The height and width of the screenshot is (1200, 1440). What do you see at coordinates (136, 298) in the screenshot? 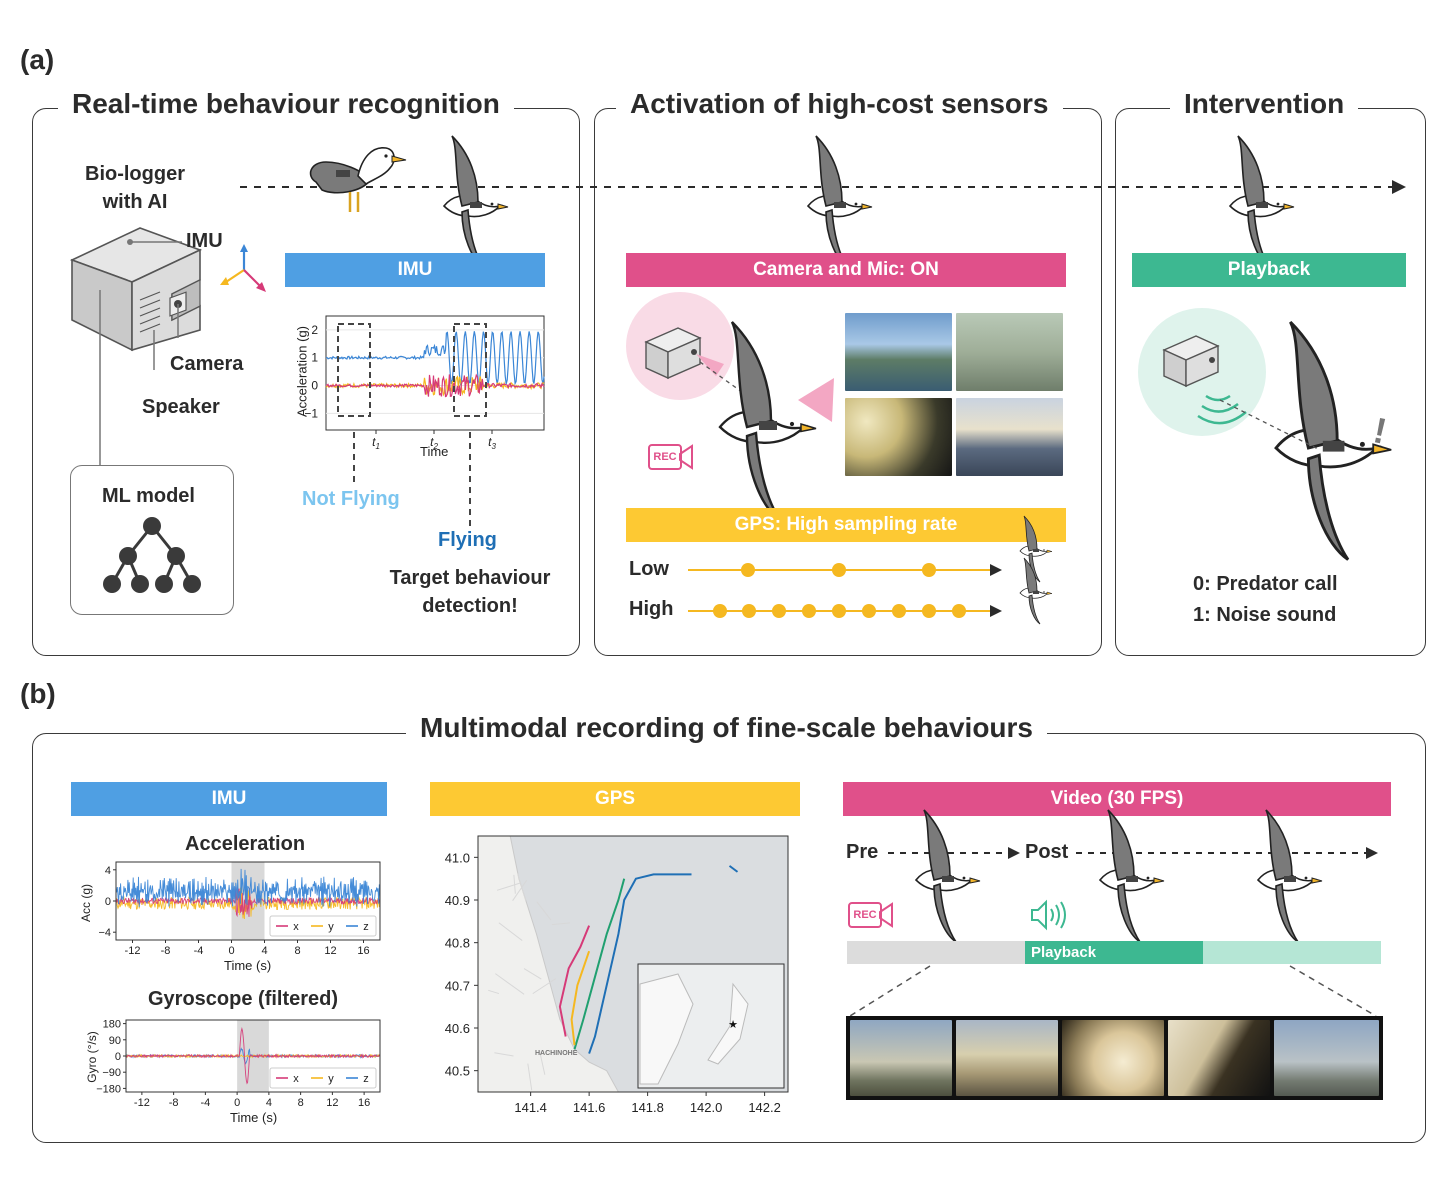
I see `biologger-device-icon` at bounding box center [136, 298].